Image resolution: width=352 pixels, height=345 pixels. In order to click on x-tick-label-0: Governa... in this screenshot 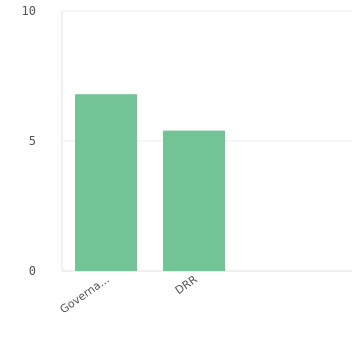, I will do `click(85, 294)`.